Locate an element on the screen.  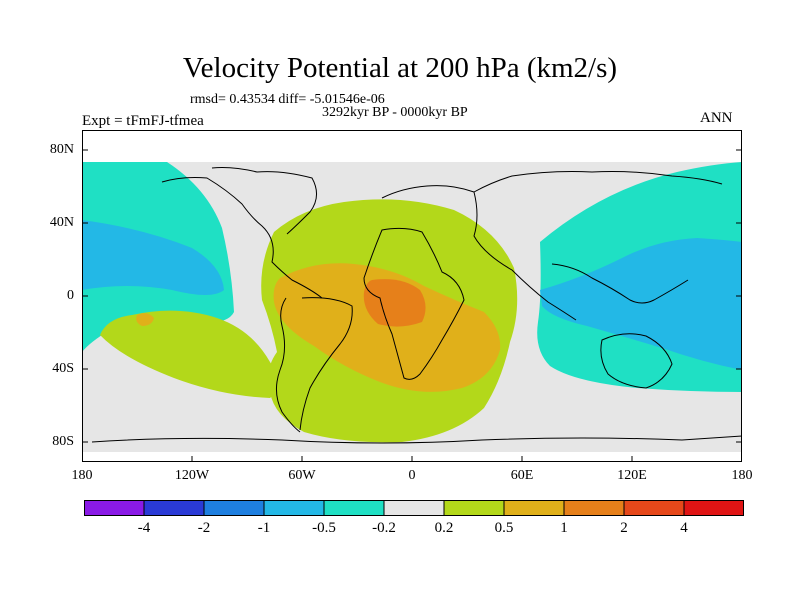
lat-label-40s: 40S is located at coordinates (63, 368).